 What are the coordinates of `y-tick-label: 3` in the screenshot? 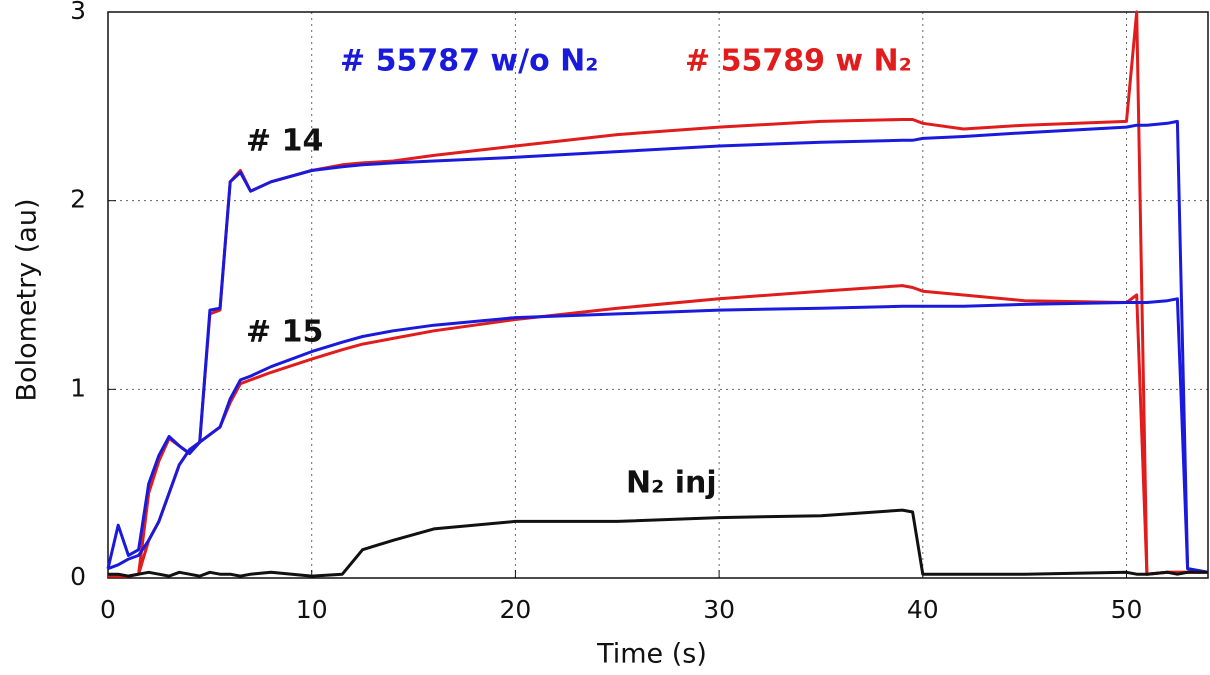 It's located at (78, 12).